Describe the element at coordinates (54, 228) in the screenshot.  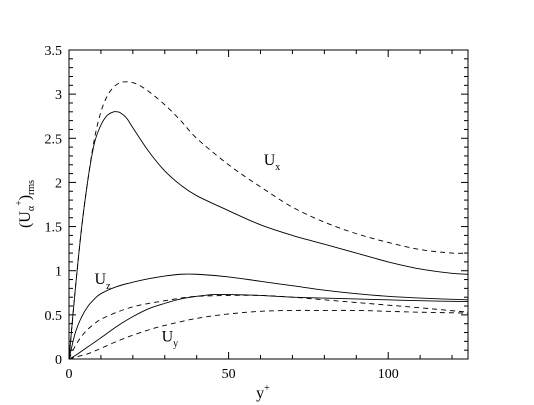
I see `y-tick-label: 1.5` at that location.